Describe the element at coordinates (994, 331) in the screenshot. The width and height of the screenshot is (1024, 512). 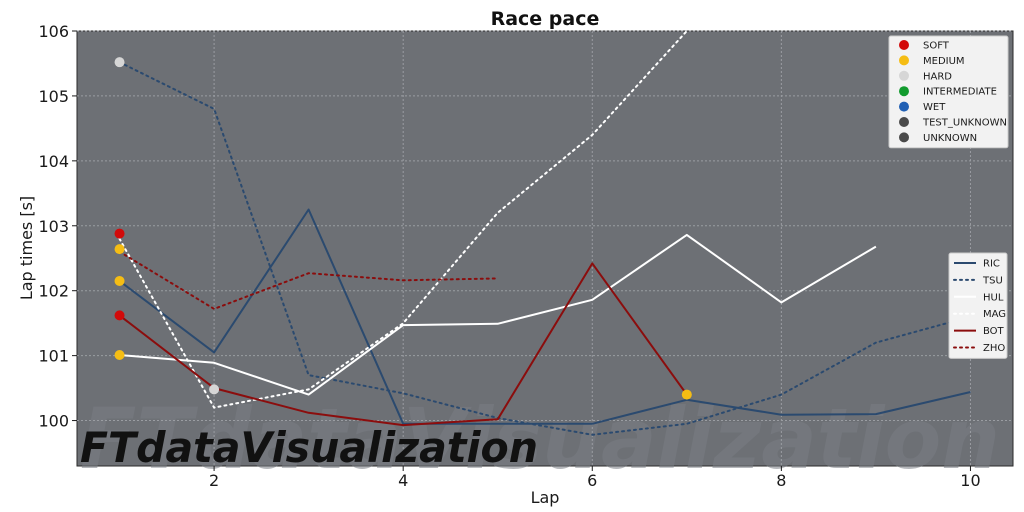
I see `driver-legend-label: BOT` at that location.